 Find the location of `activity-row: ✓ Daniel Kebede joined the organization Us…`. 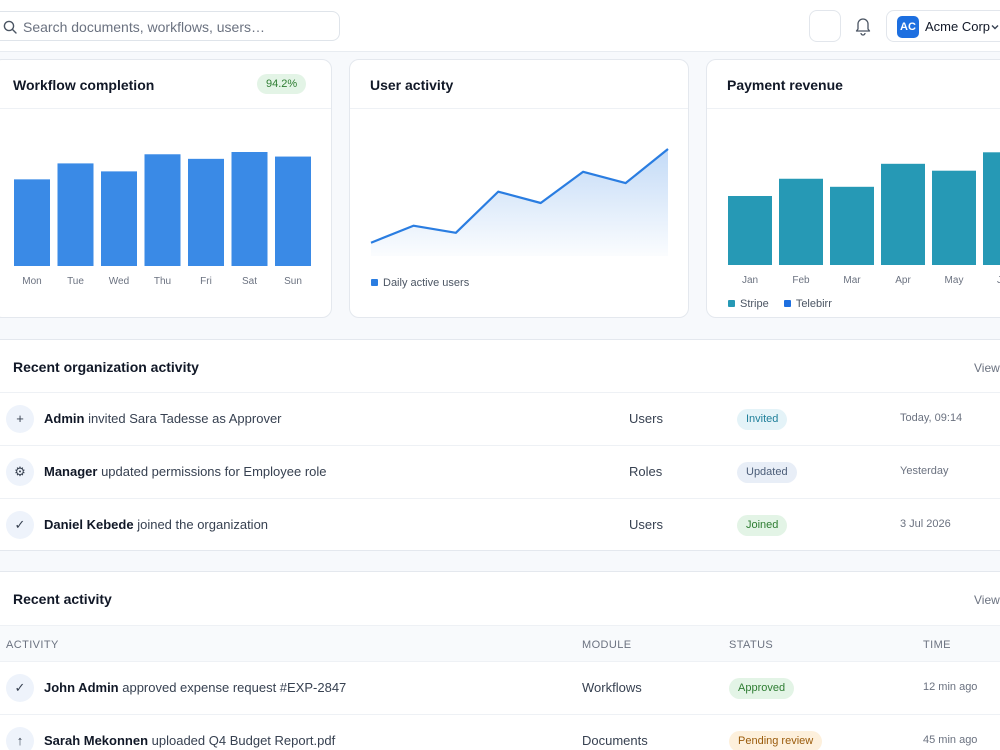

activity-row: ✓ Daniel Kebede joined the organization Us… is located at coordinates (500, 524).